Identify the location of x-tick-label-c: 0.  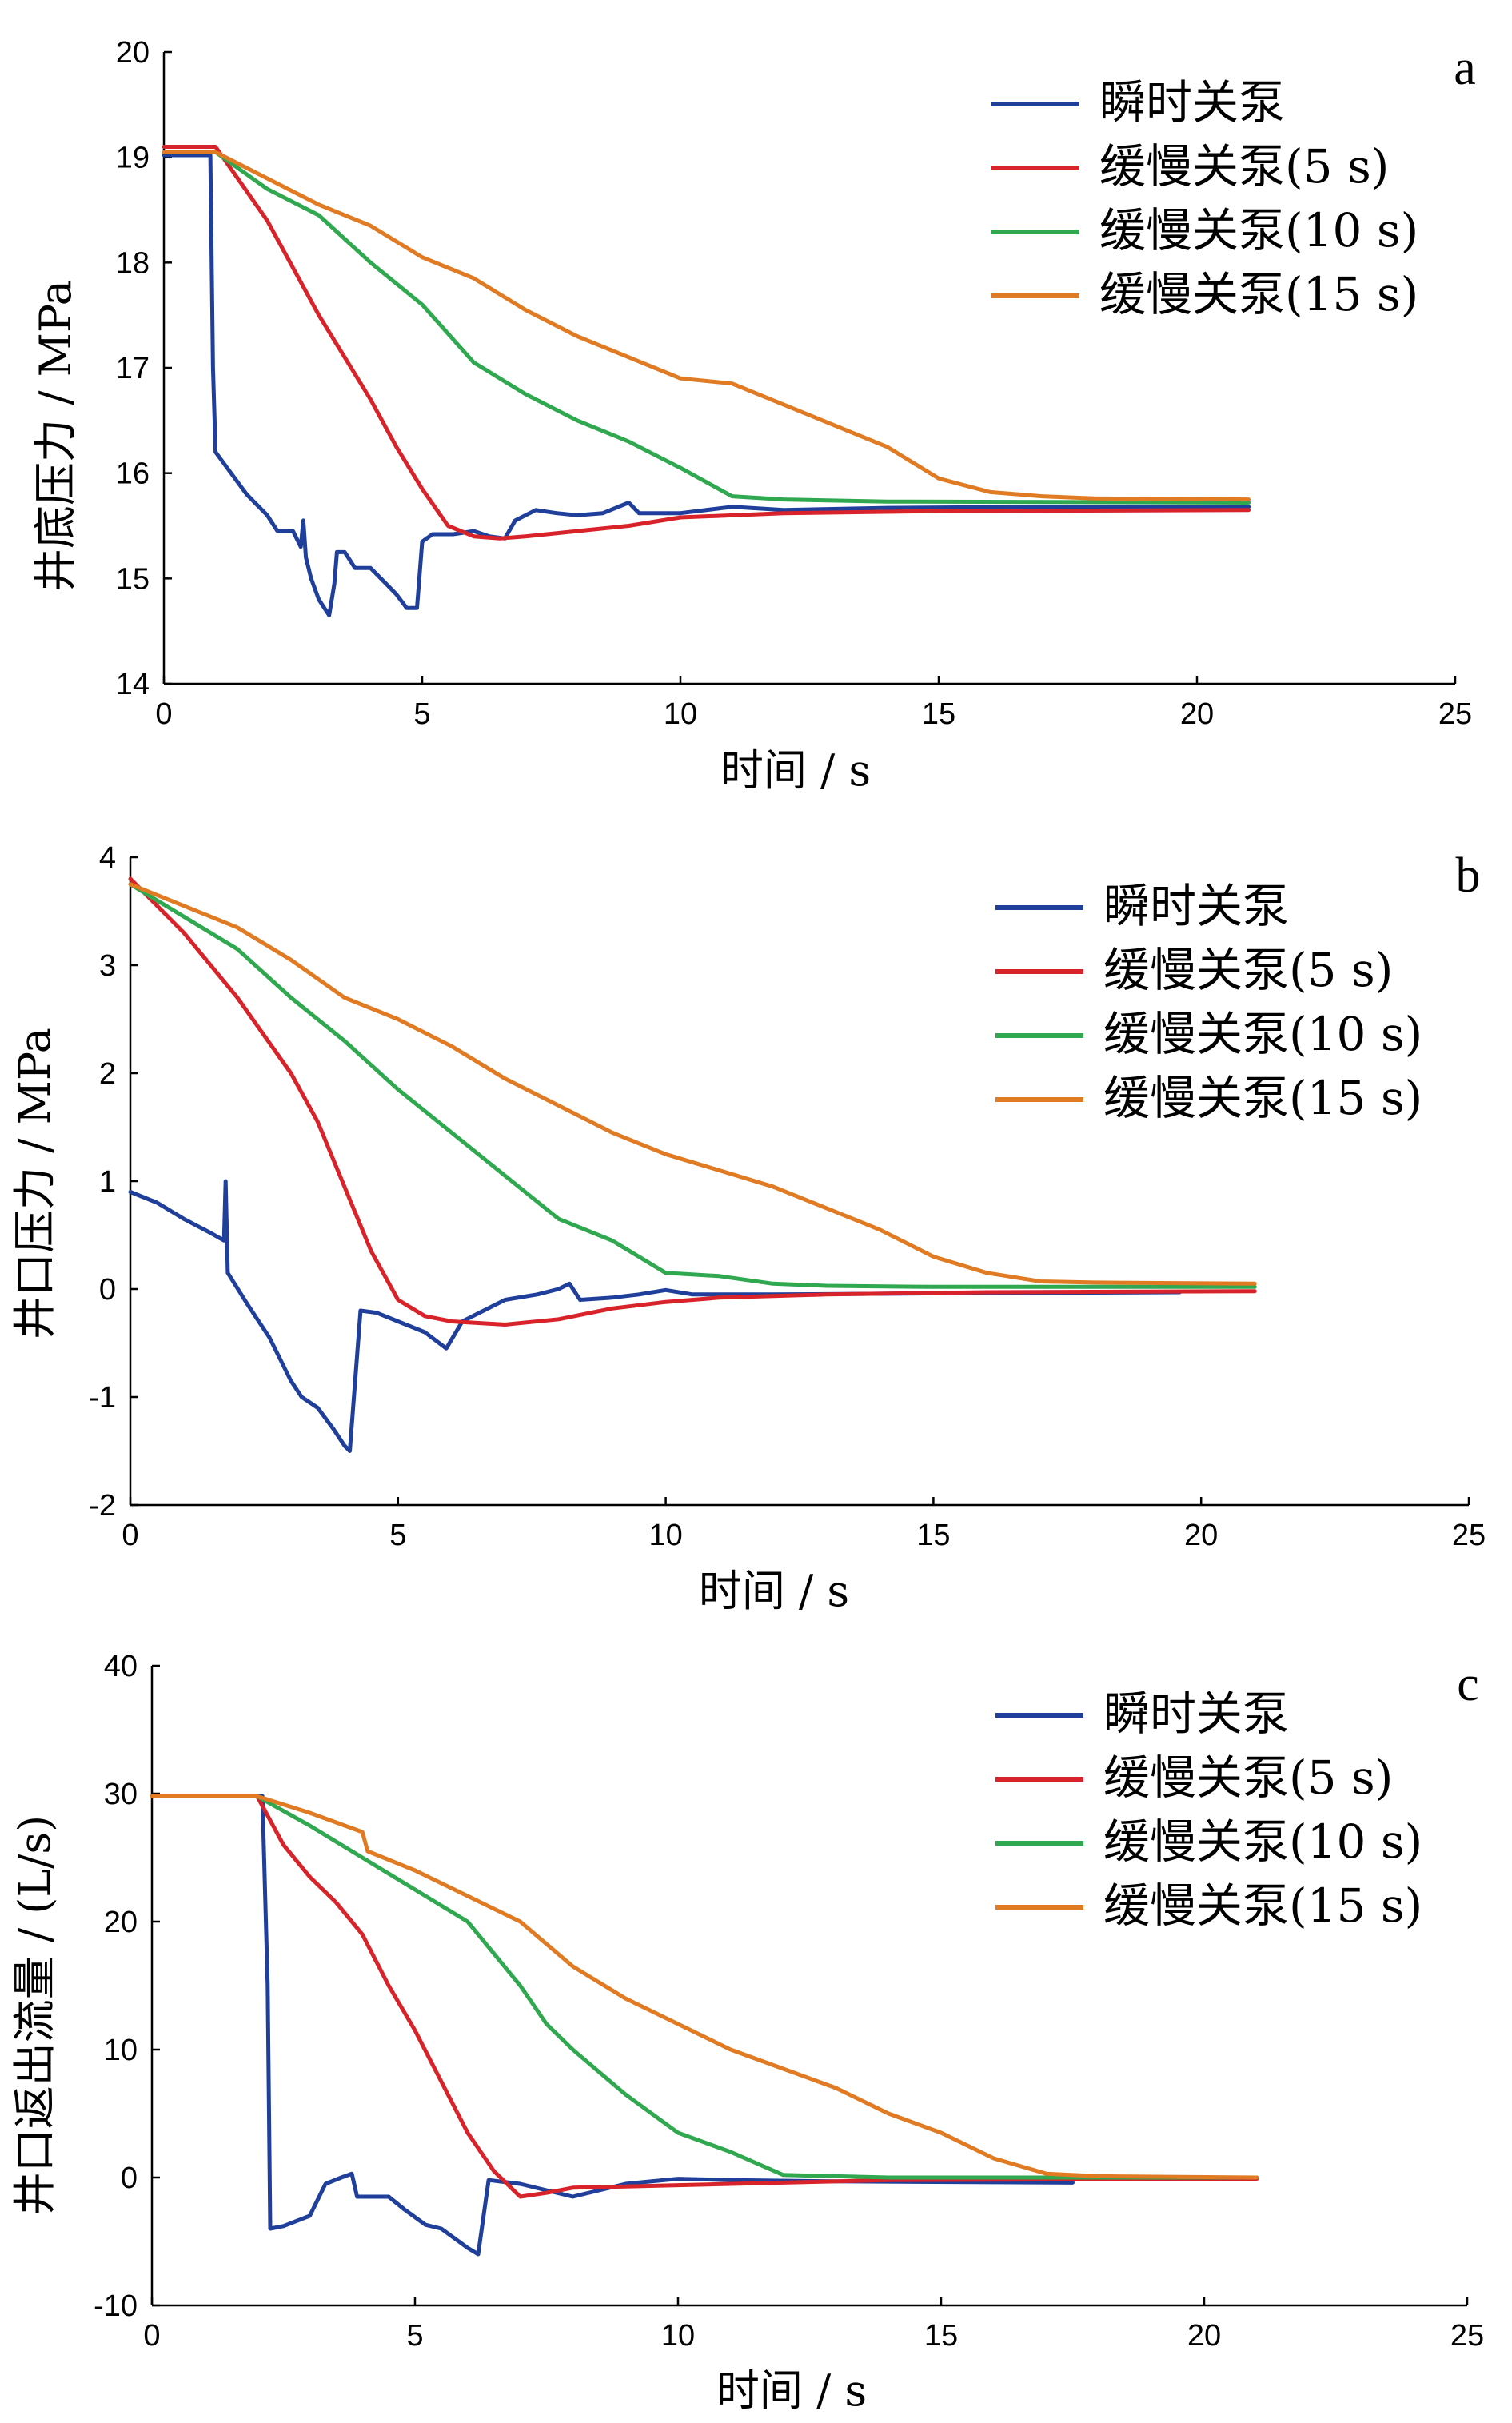
(151, 2336).